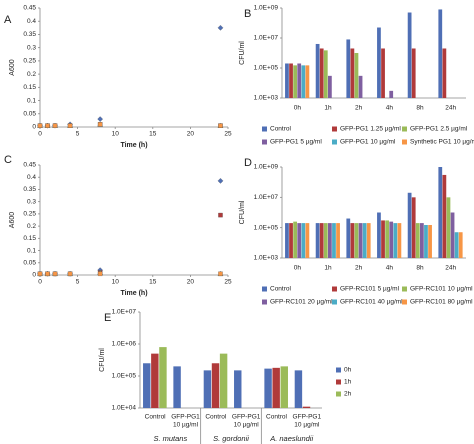 The image size is (474, 444). I want to click on x-tick-label: 0h, so click(298, 268).